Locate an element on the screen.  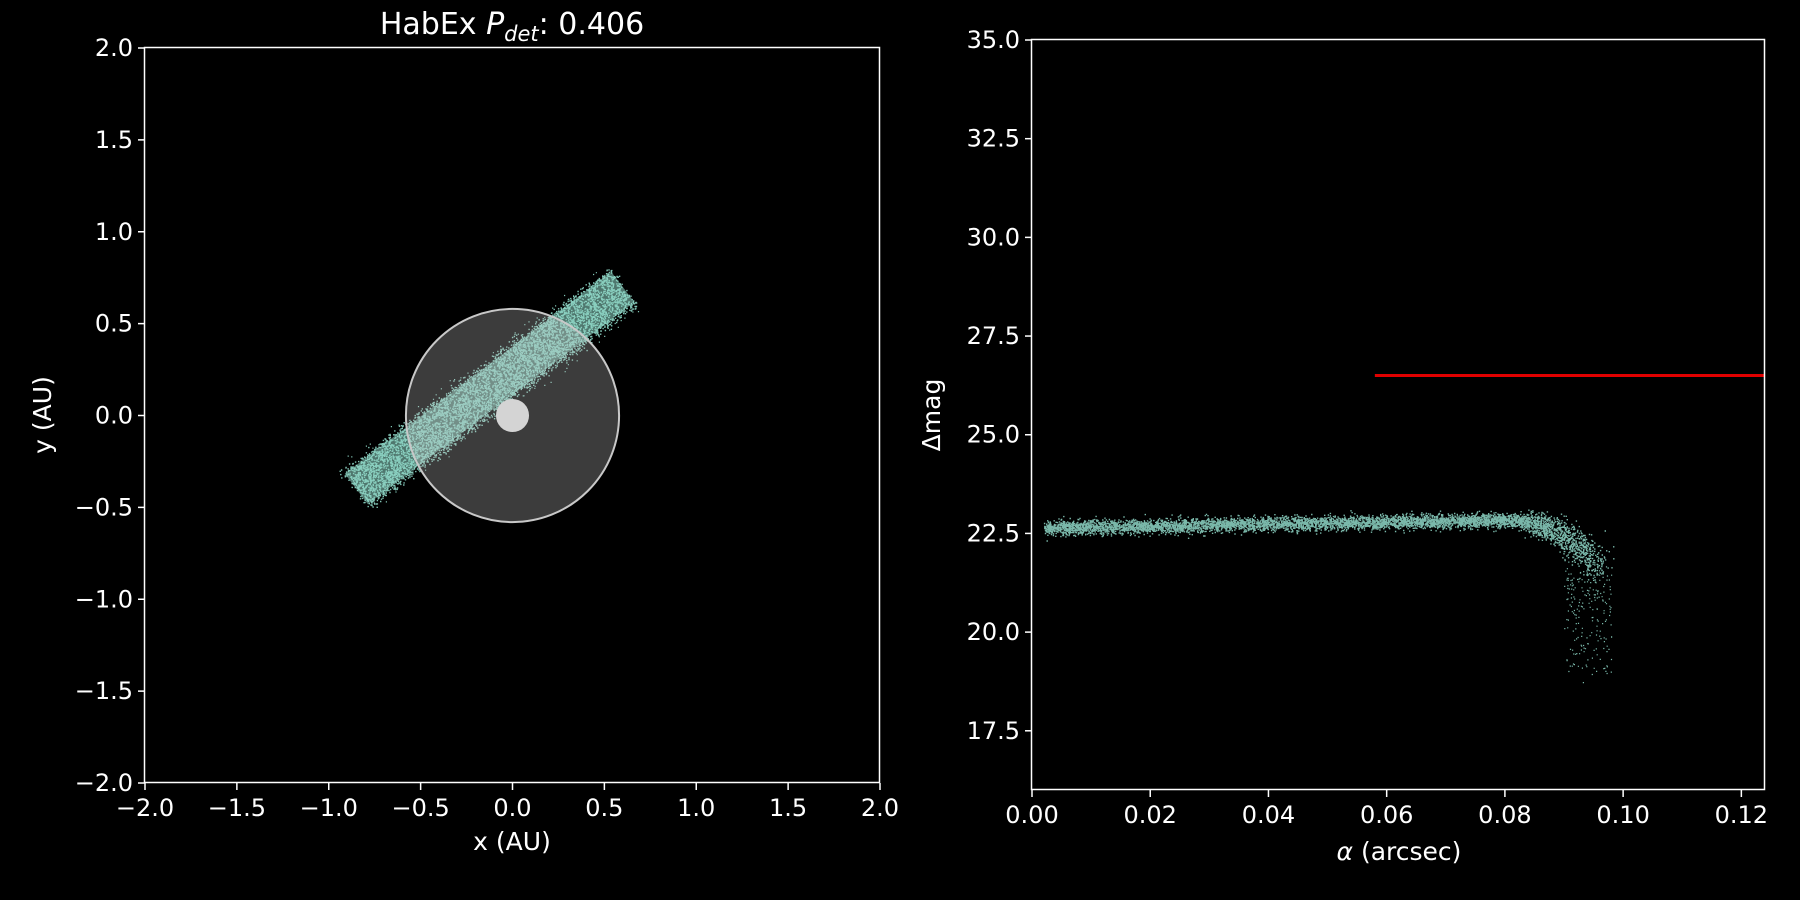
right-x-tick-label: 0.08 is located at coordinates (1504, 815).